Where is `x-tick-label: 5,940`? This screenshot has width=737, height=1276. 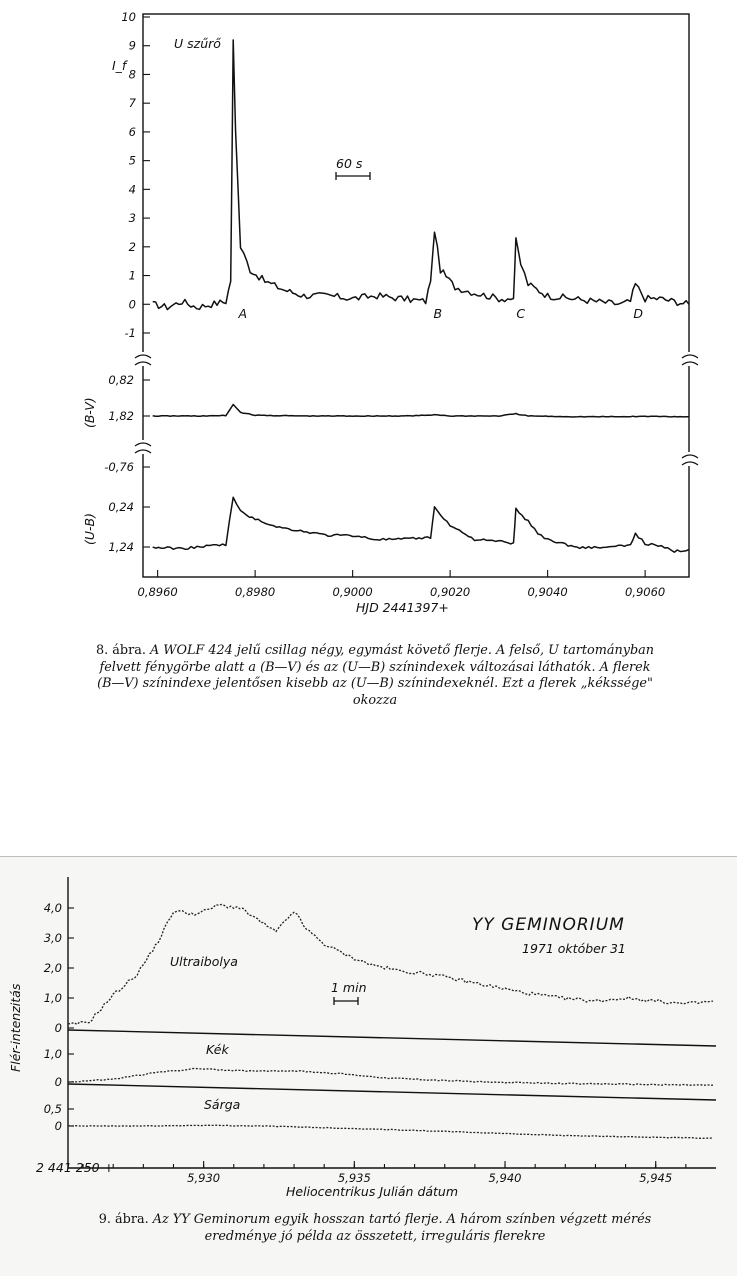
x-tick-label: 5,940 is located at coordinates (505, 1178).